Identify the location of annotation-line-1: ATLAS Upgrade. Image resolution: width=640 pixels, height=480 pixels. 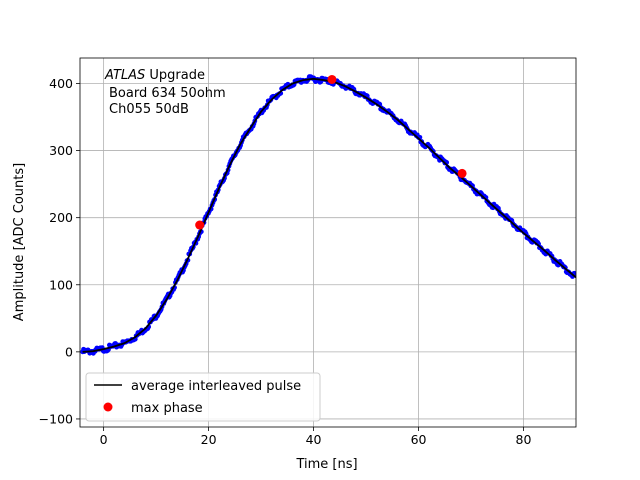
(154, 75).